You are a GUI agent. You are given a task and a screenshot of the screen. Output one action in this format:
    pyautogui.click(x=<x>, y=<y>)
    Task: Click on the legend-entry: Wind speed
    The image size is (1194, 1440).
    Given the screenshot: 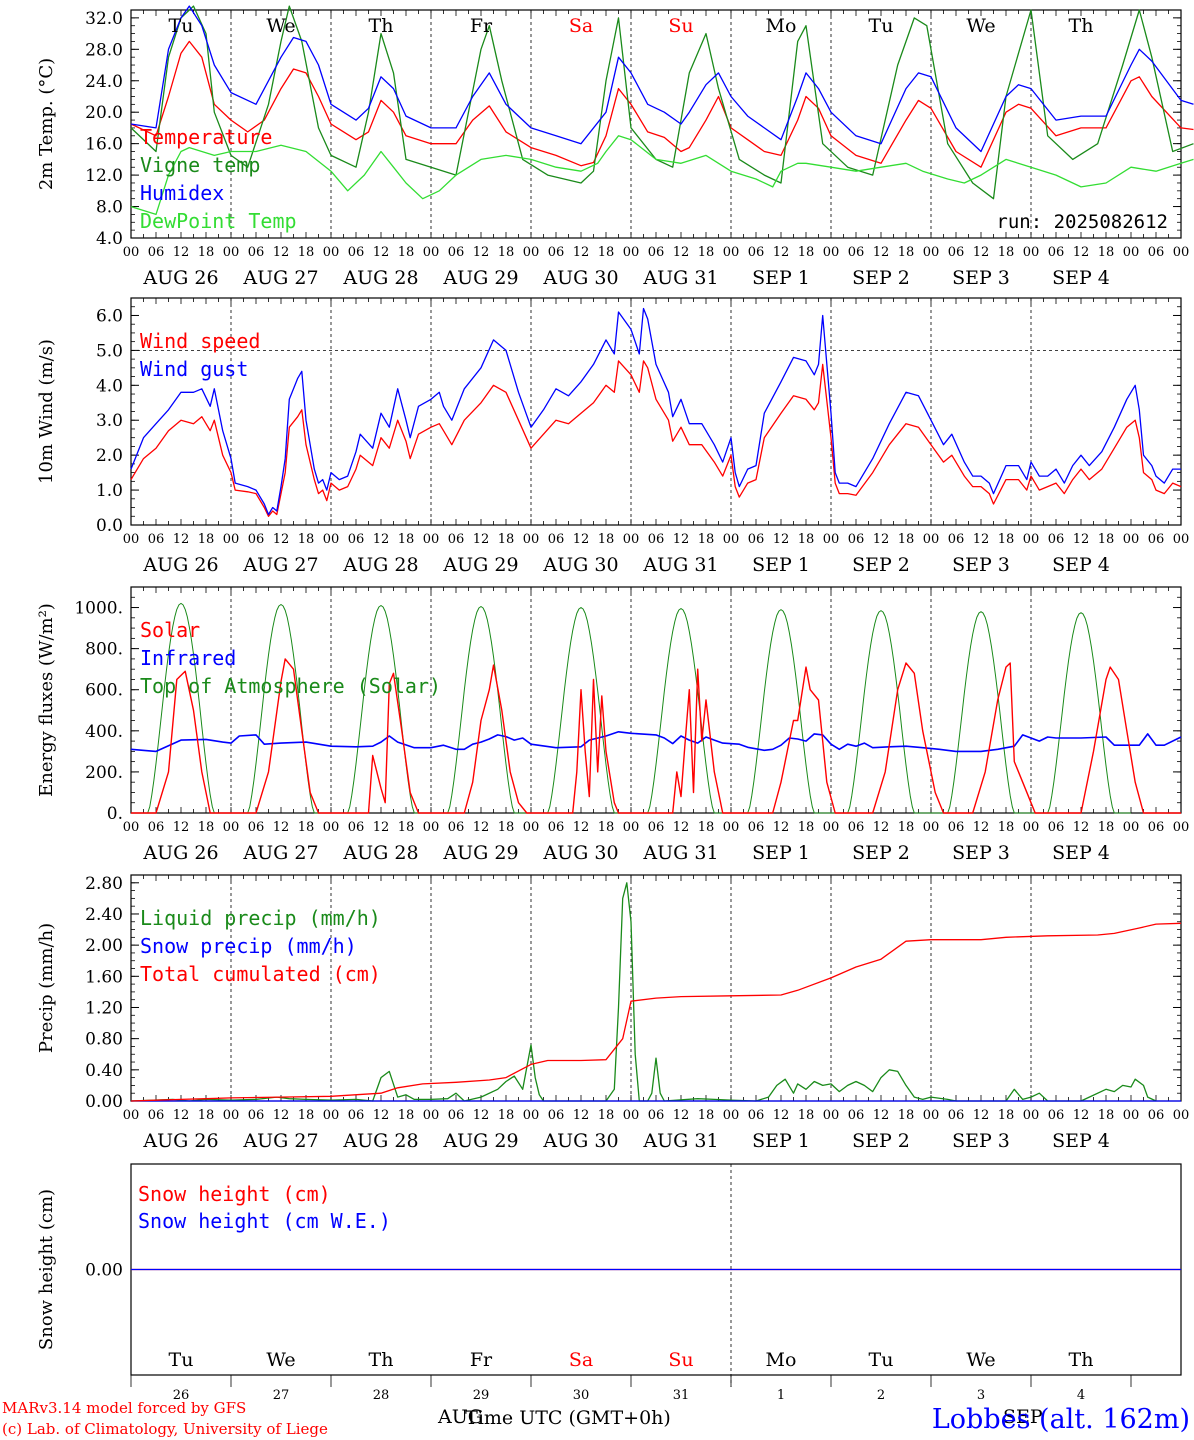 What is the action you would take?
    pyautogui.click(x=200, y=341)
    